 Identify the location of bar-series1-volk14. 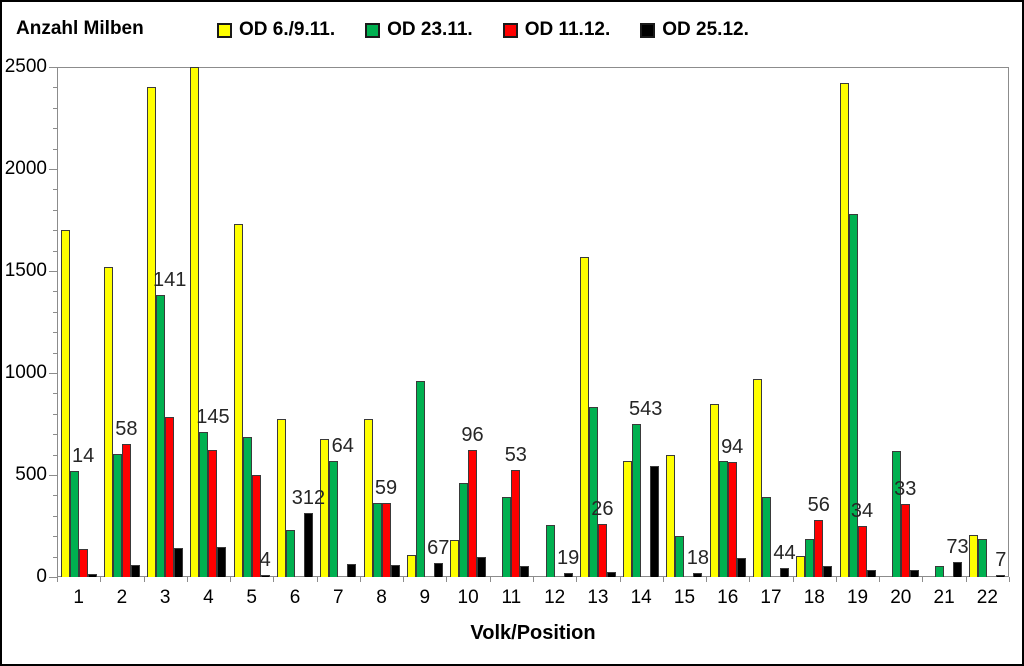
(628, 518).